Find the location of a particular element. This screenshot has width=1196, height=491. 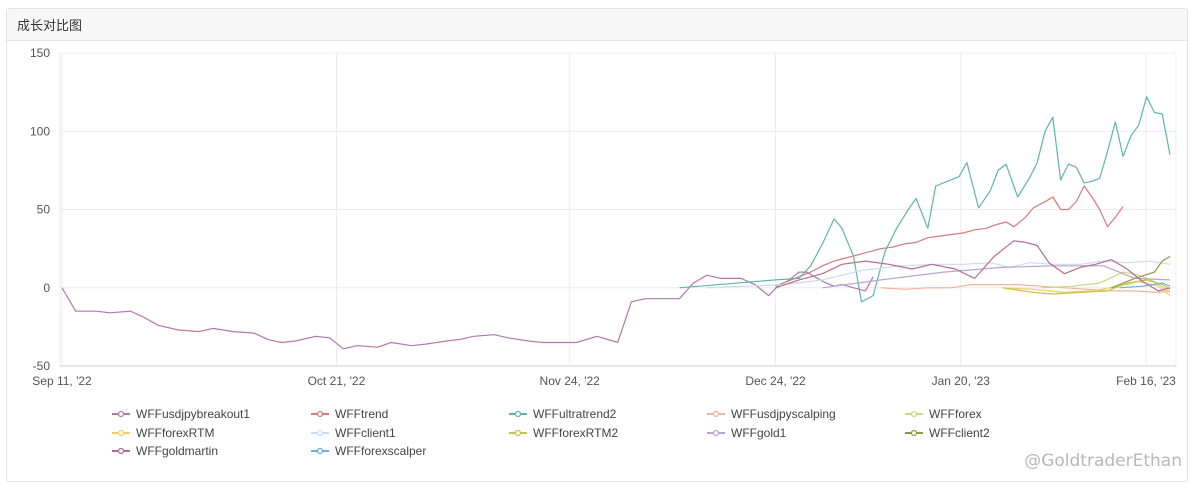

legend-label: WFFforexRTM2 is located at coordinates (575, 433).